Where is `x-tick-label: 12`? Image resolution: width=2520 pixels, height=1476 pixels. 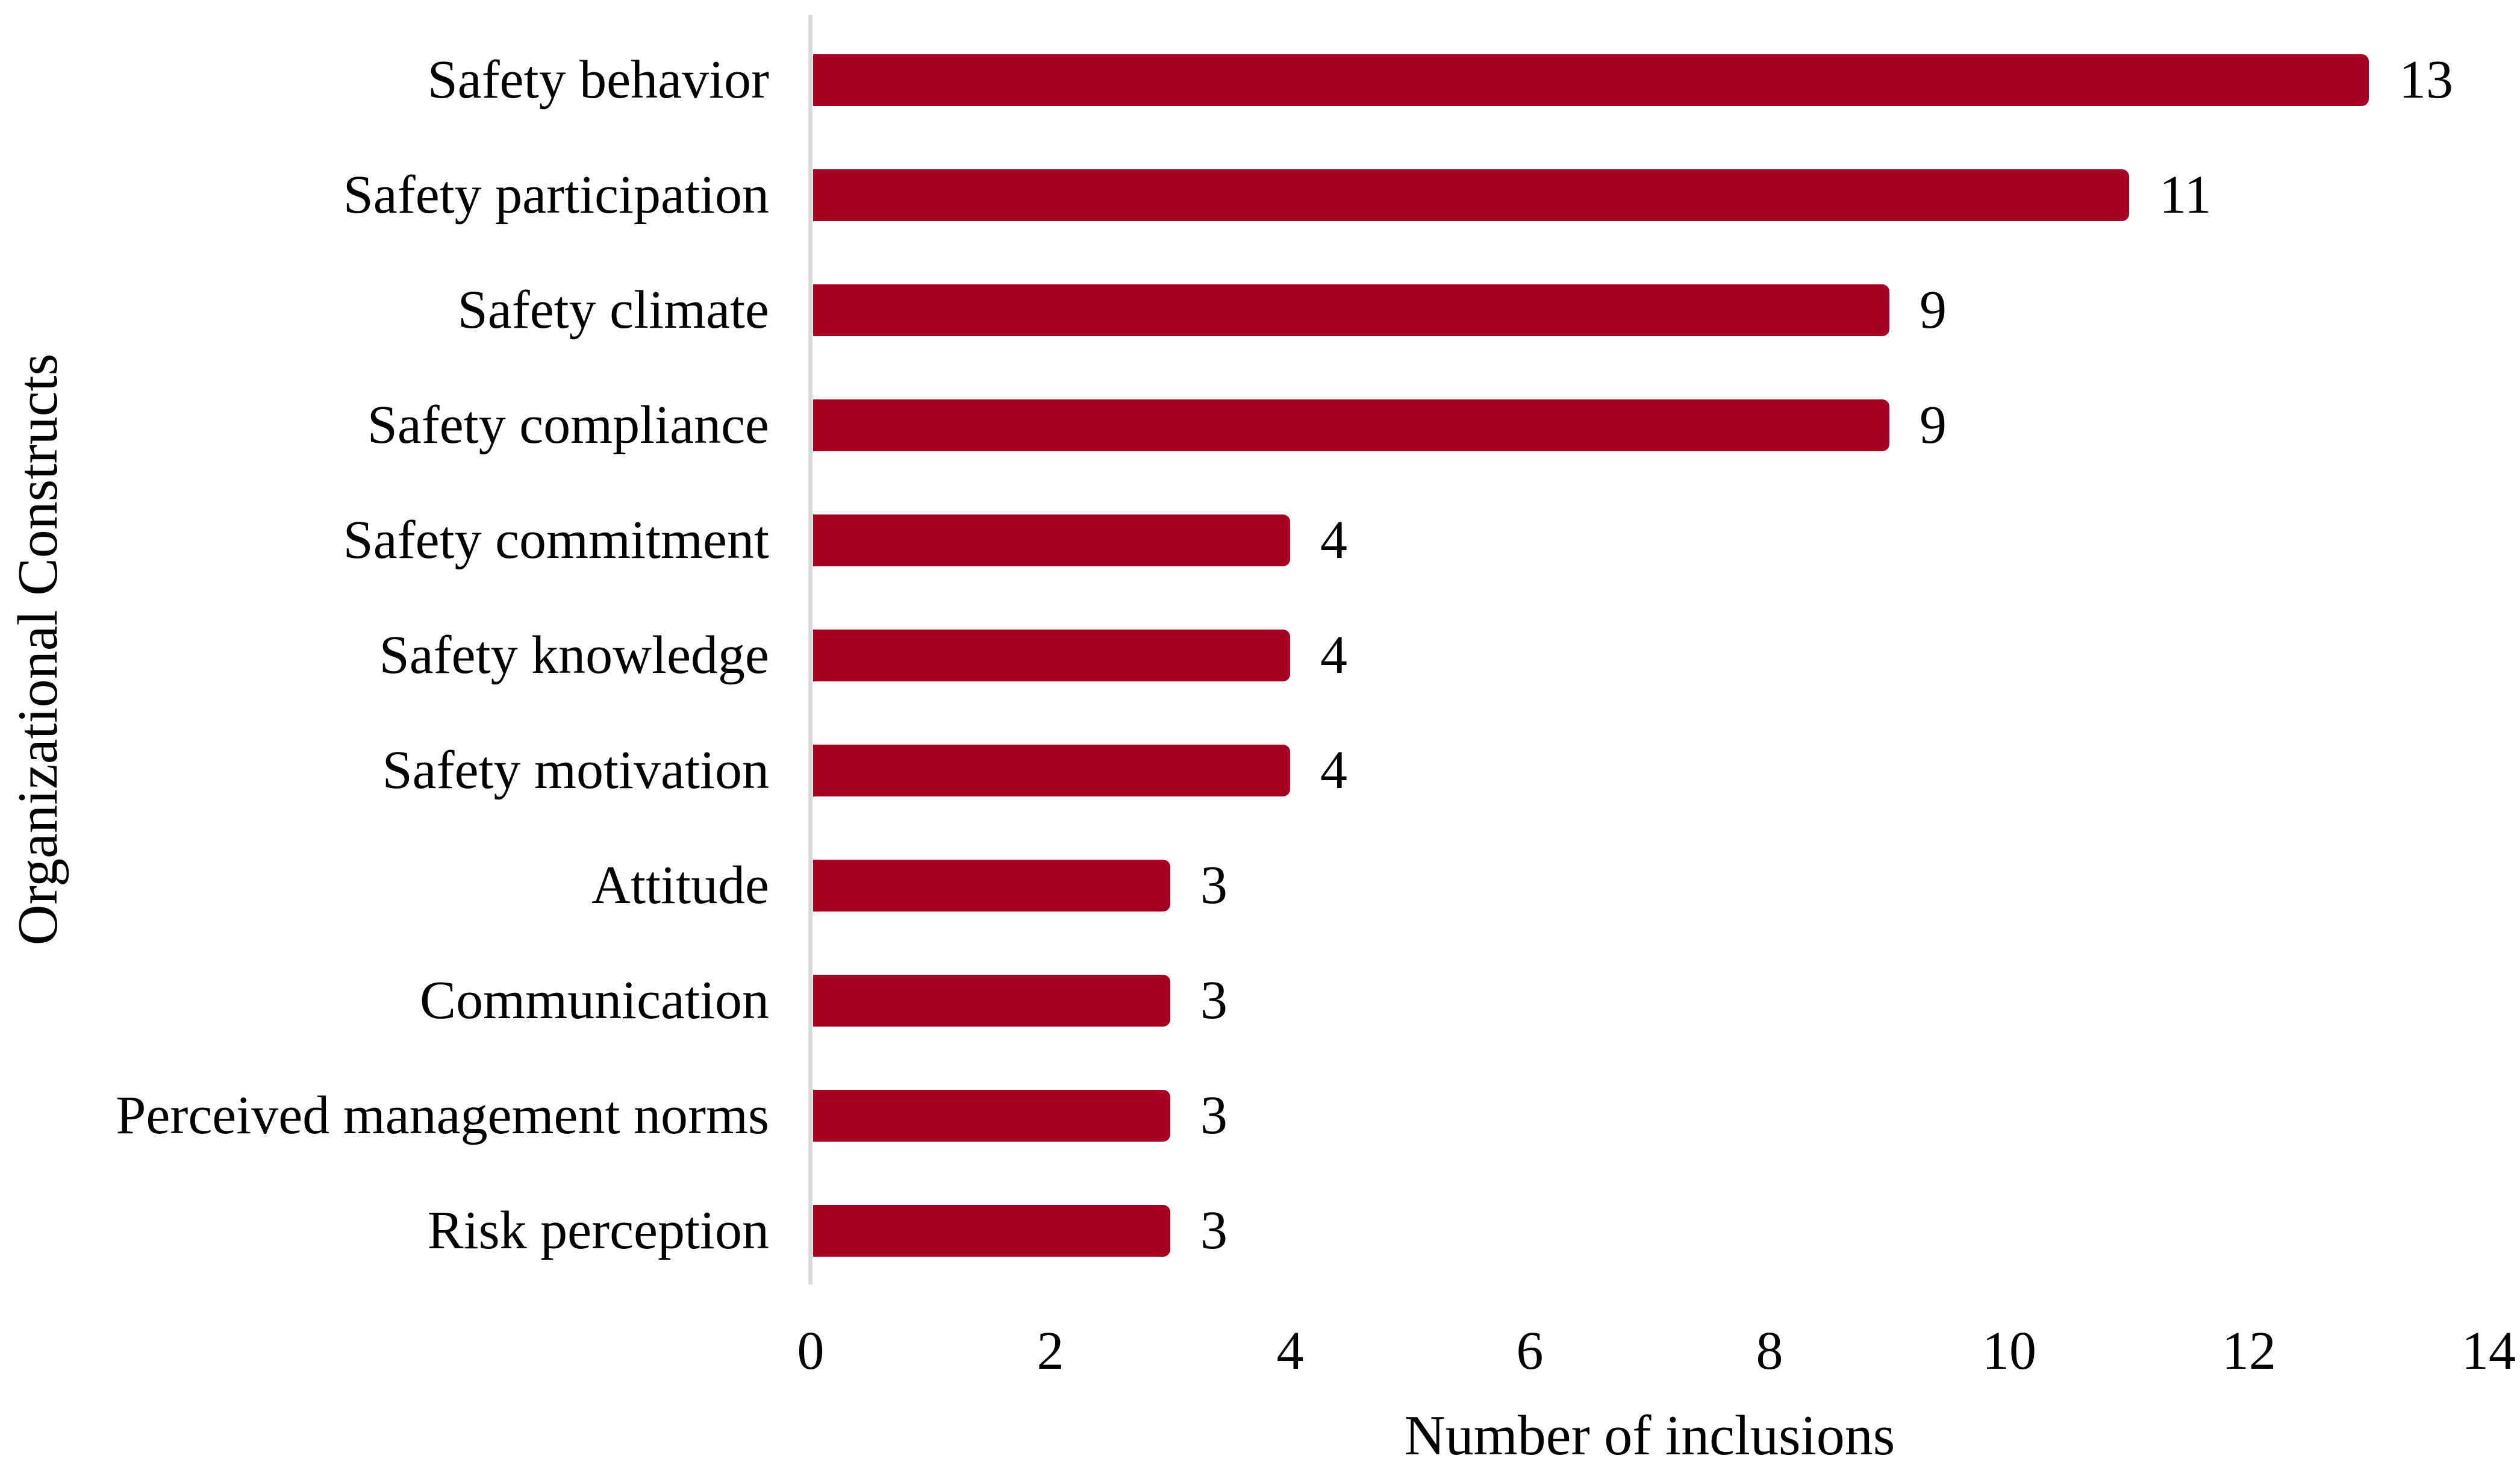
x-tick-label: 12 is located at coordinates (2249, 1351).